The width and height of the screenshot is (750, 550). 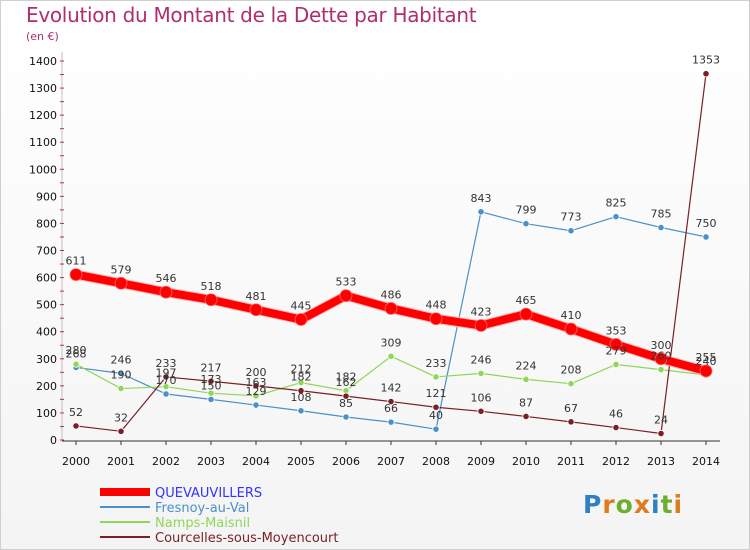 What do you see at coordinates (166, 380) in the screenshot?
I see `data-label: 170` at bounding box center [166, 380].